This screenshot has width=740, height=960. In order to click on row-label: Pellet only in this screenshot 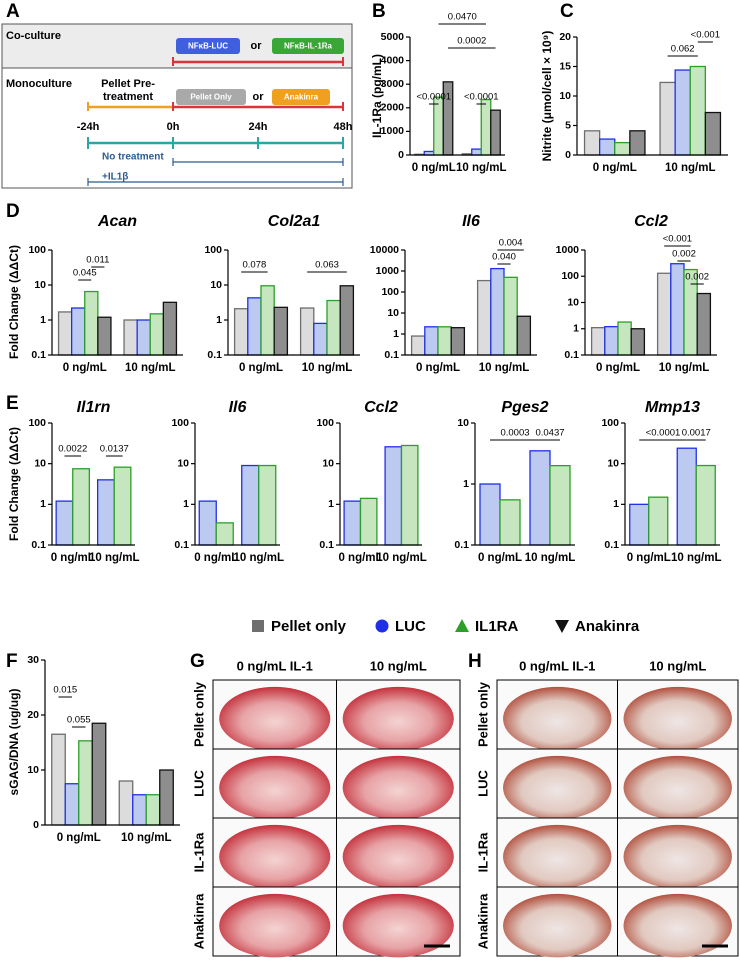, I will do `click(198, 714)`.